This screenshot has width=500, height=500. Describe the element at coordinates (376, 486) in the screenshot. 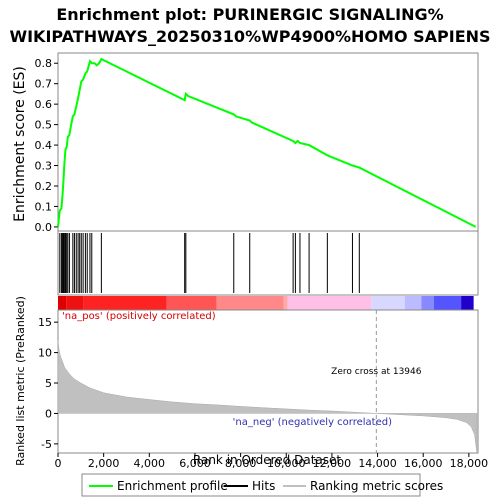

I see `legend-label-ranking: Ranking metric scores` at that location.